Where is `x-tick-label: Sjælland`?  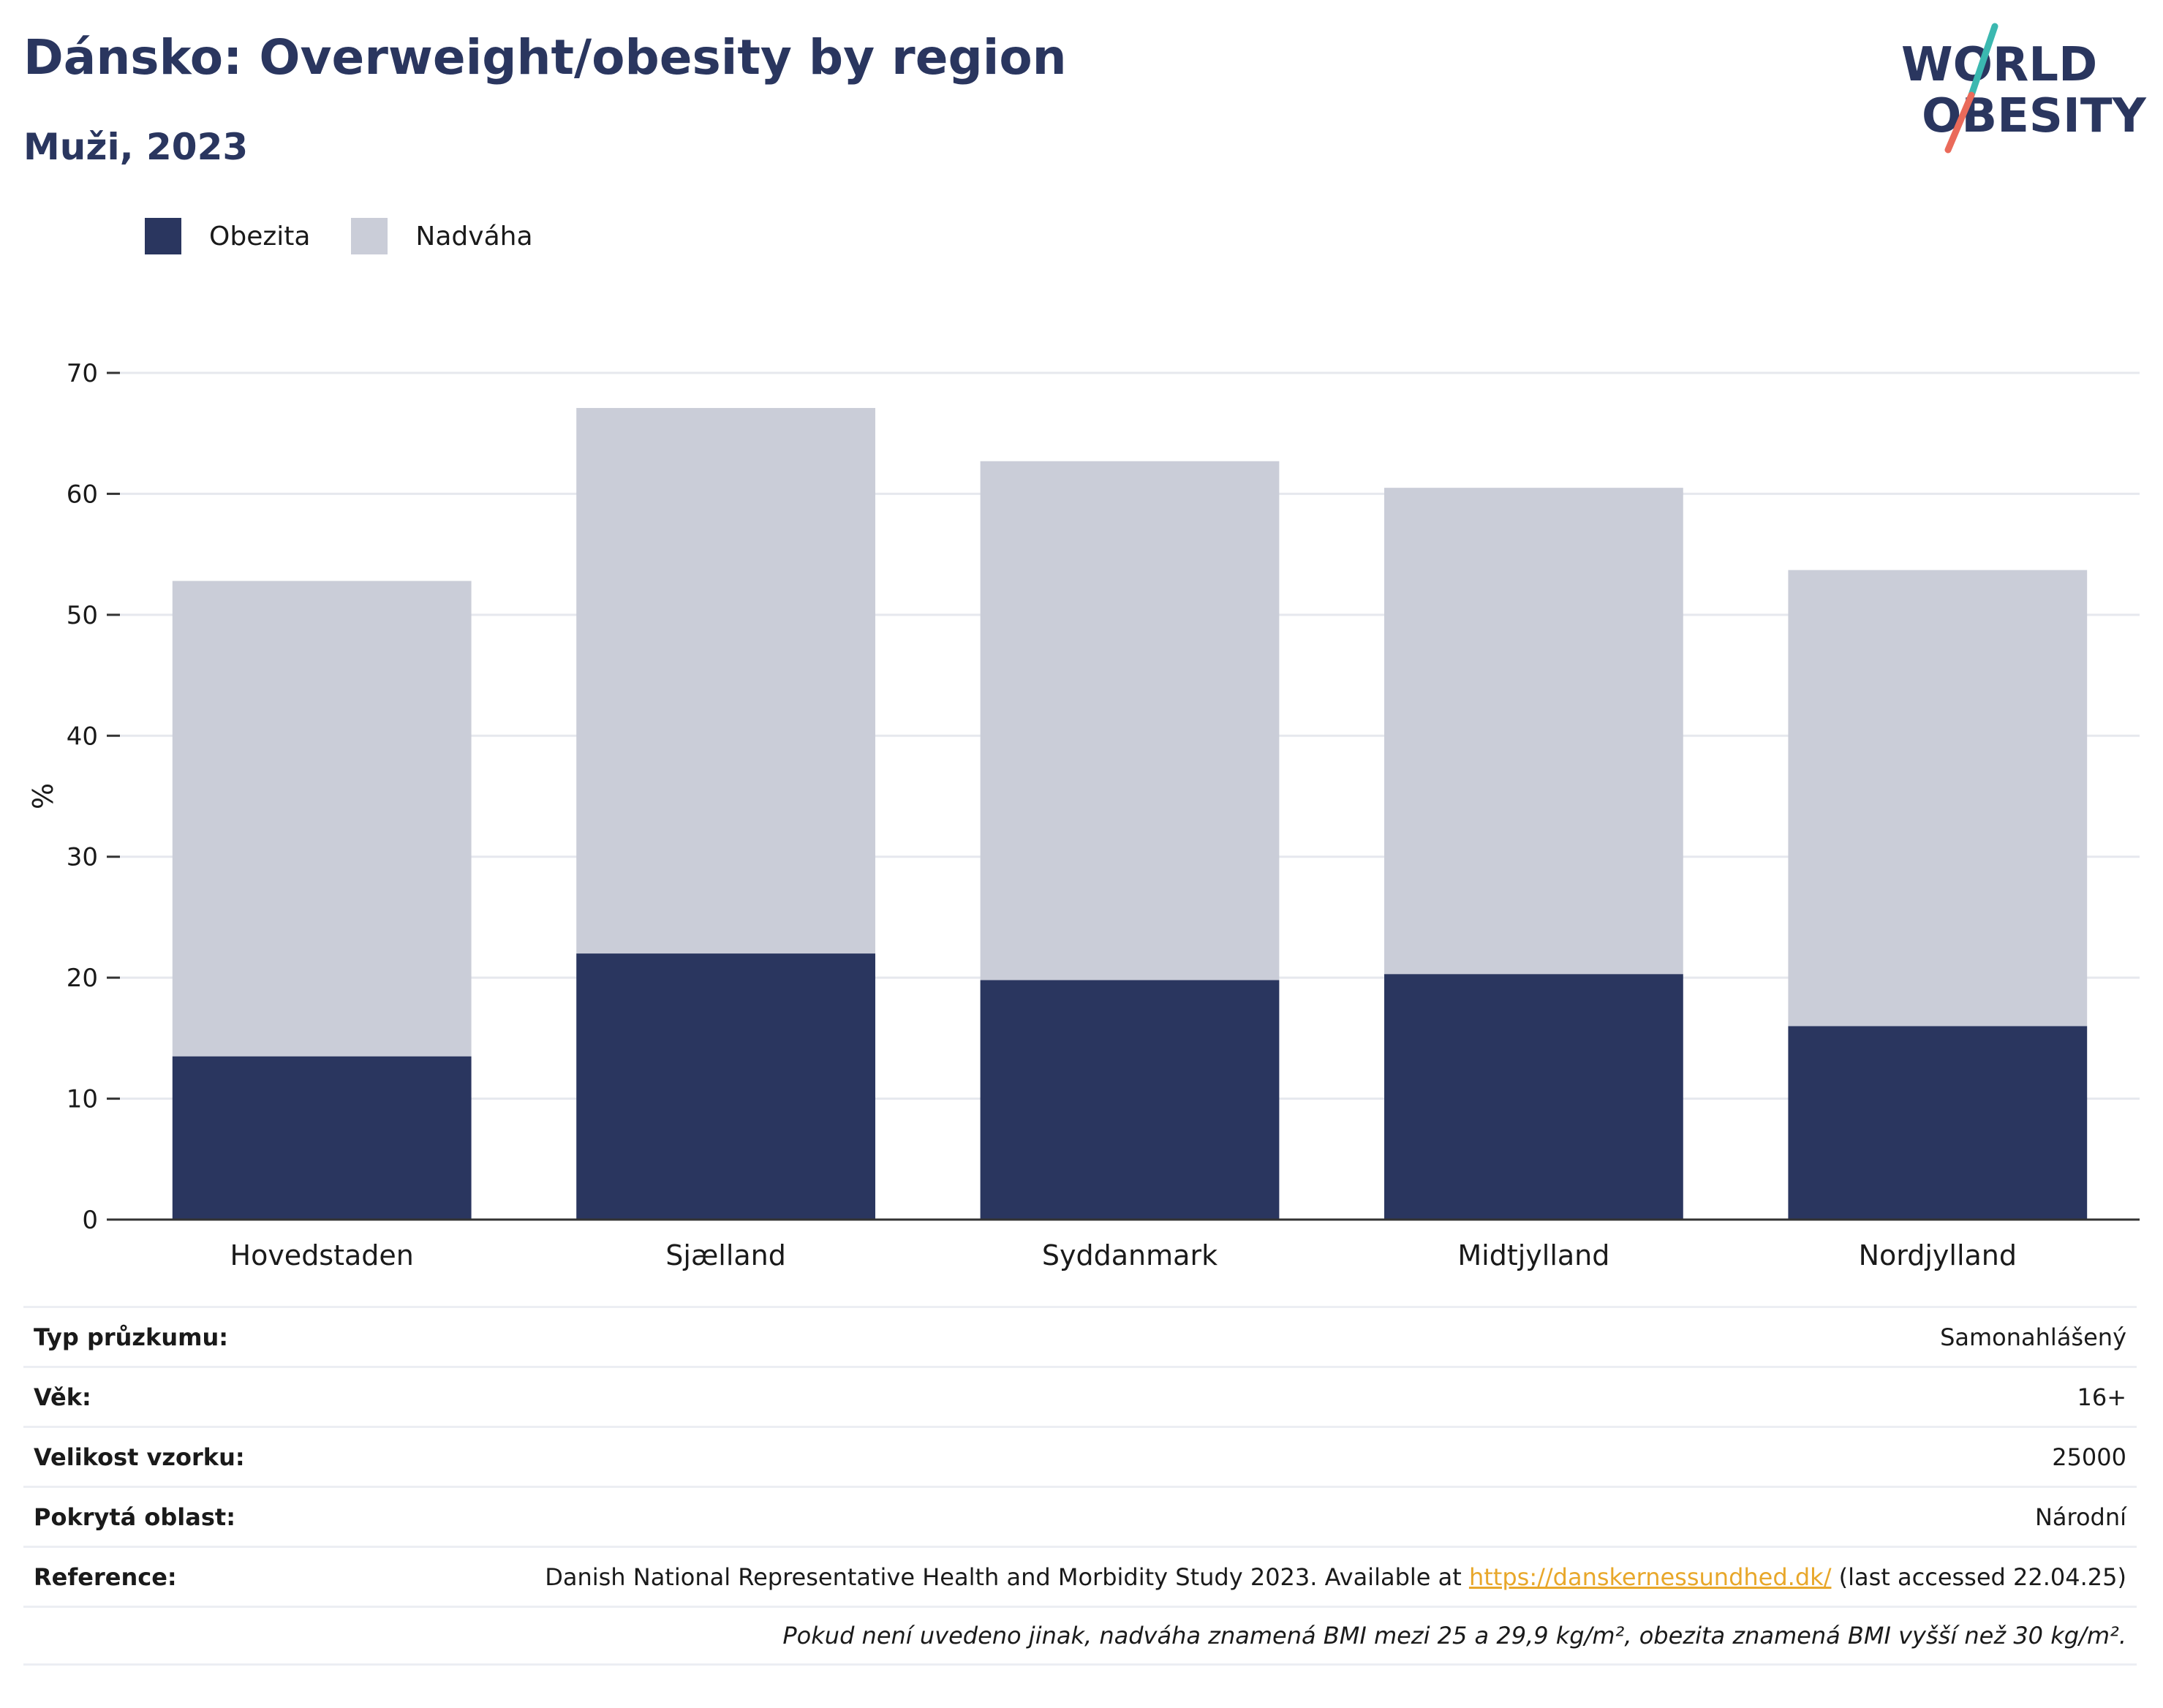
x-tick-label: Sjælland is located at coordinates (725, 1255).